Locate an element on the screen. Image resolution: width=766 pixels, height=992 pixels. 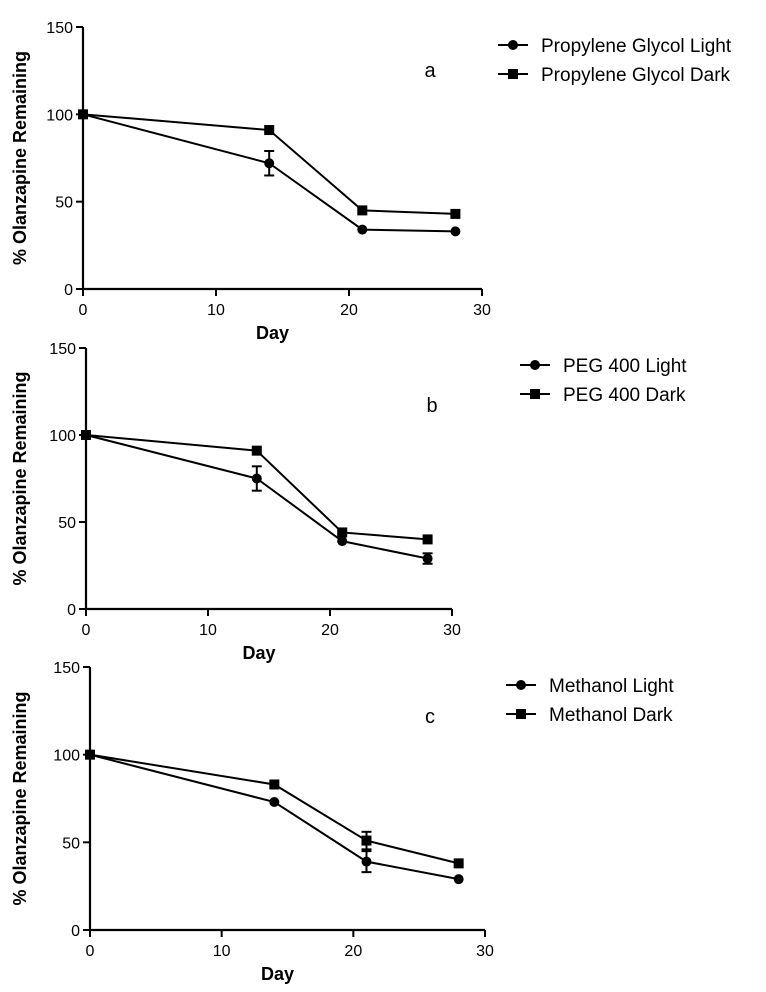
legend-label: Propylene Glycol Light is located at coordinates (636, 46).